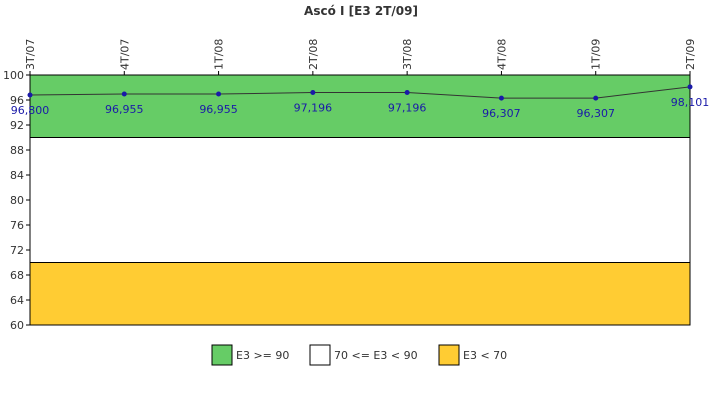 Image resolution: width=720 pixels, height=400 pixels. Describe the element at coordinates (376, 355) in the screenshot. I see `legend-label-1: 70 <= E3 < 90` at that location.